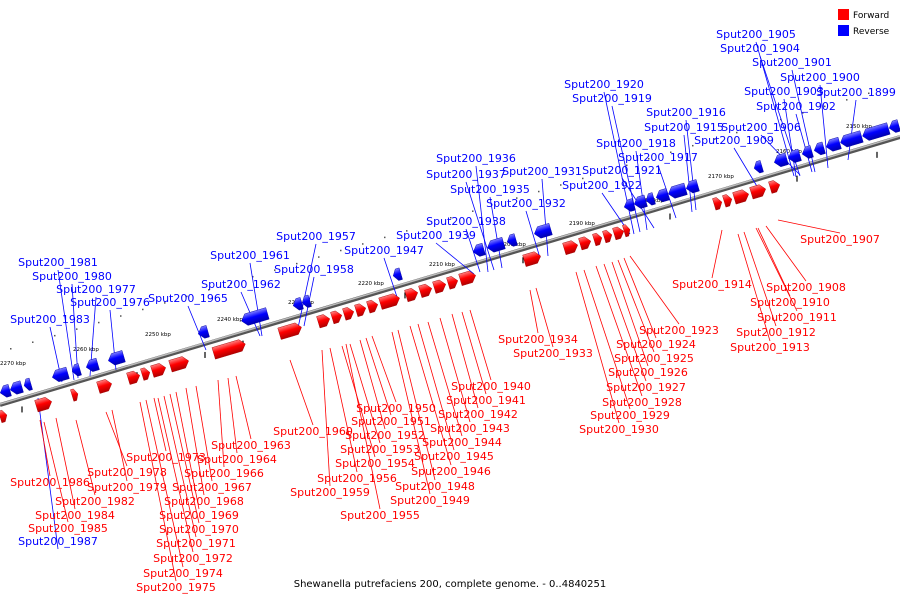 This screenshot has width=900, height=600. What do you see at coordinates (58, 262) in the screenshot?
I see `reverse-gene-label: Sput200_1981` at bounding box center [58, 262].